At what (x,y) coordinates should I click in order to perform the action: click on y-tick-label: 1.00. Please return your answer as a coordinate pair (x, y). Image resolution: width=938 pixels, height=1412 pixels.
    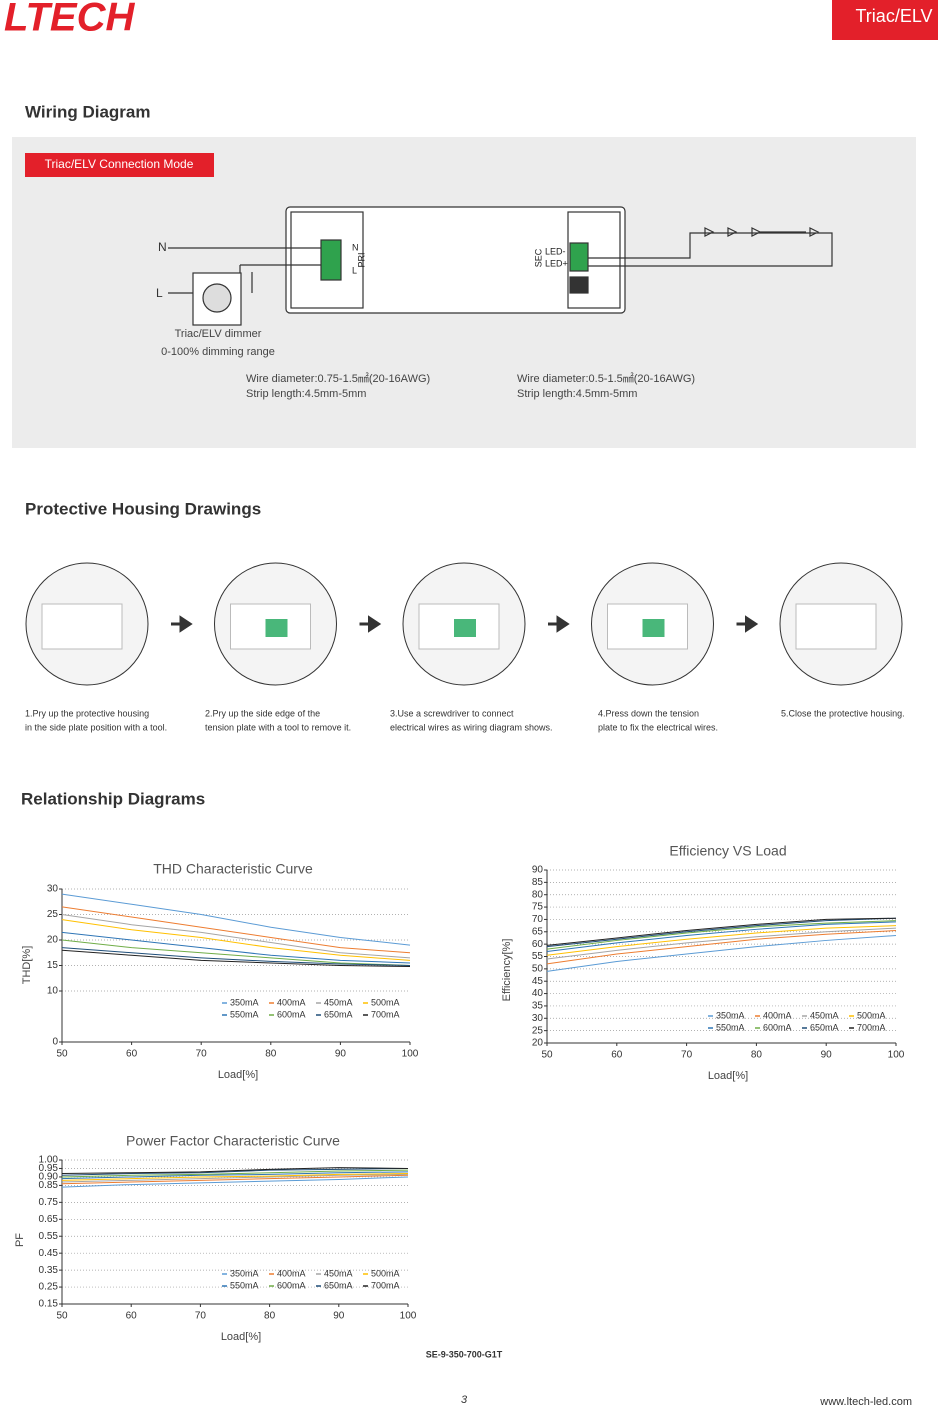
    Looking at the image, I should click on (49, 1160).